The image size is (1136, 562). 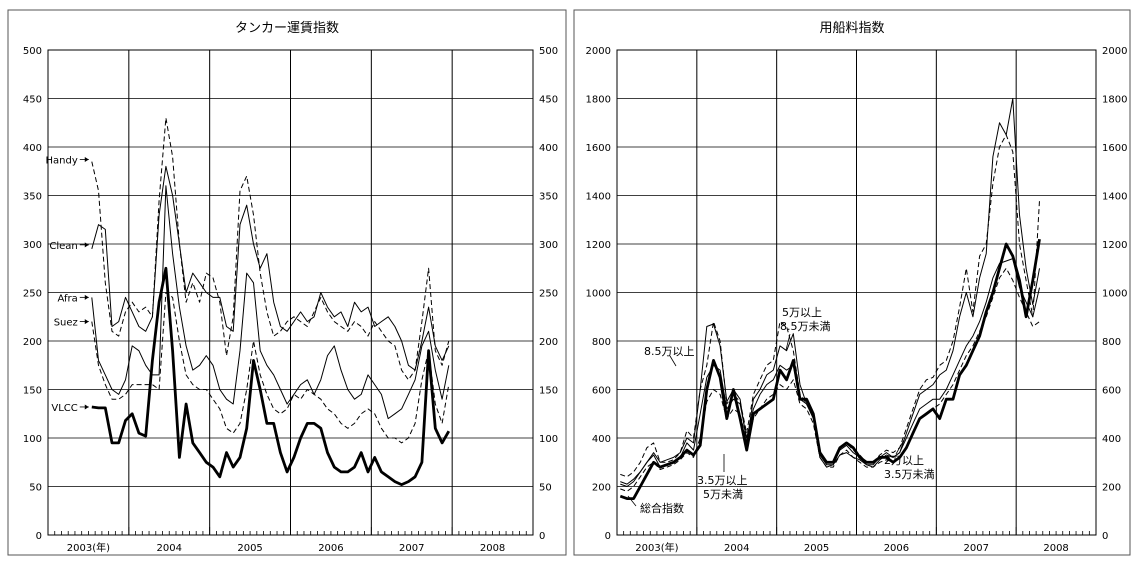 What do you see at coordinates (598, 148) in the screenshot?
I see `y-tick-label-left: 1600` at bounding box center [598, 148].